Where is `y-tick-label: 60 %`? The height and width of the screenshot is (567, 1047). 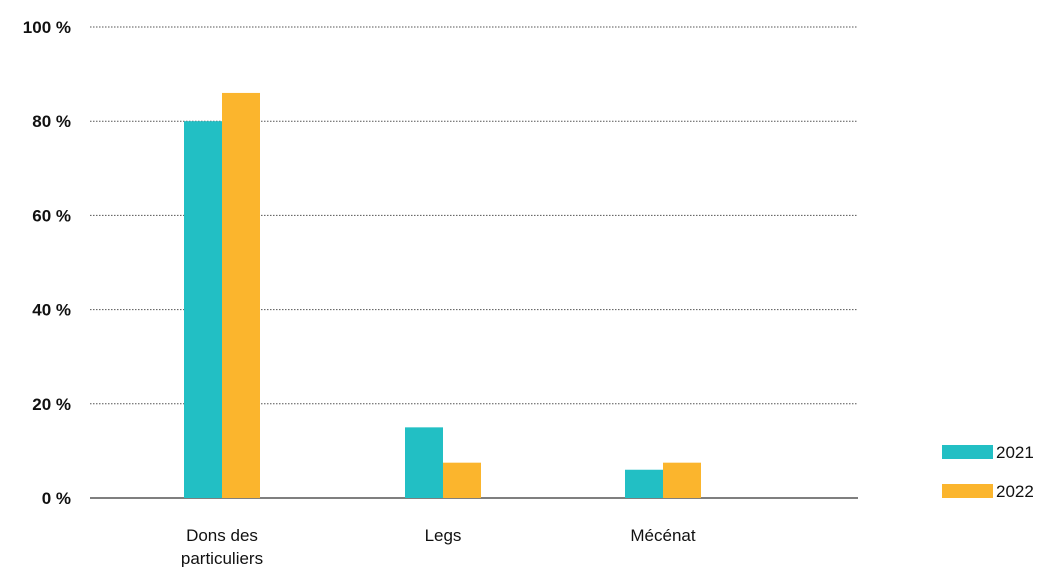
y-tick-label: 60 % is located at coordinates (51, 215).